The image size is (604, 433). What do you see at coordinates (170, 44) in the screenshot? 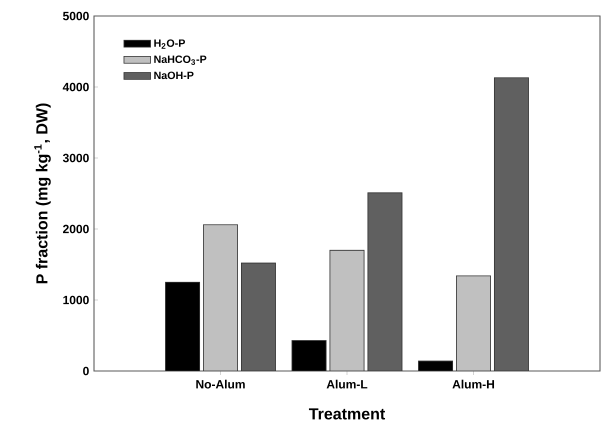
I see `legend-label: H$_{2}$O-P` at bounding box center [170, 44].